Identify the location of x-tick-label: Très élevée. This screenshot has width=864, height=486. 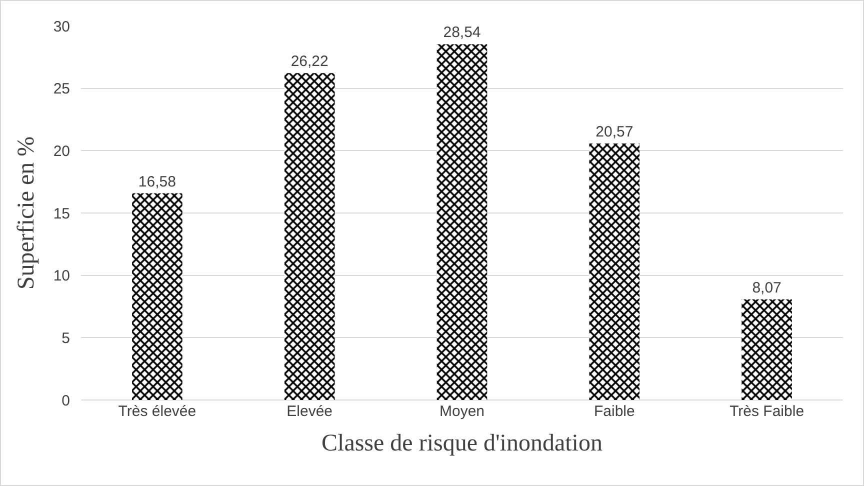
(157, 411).